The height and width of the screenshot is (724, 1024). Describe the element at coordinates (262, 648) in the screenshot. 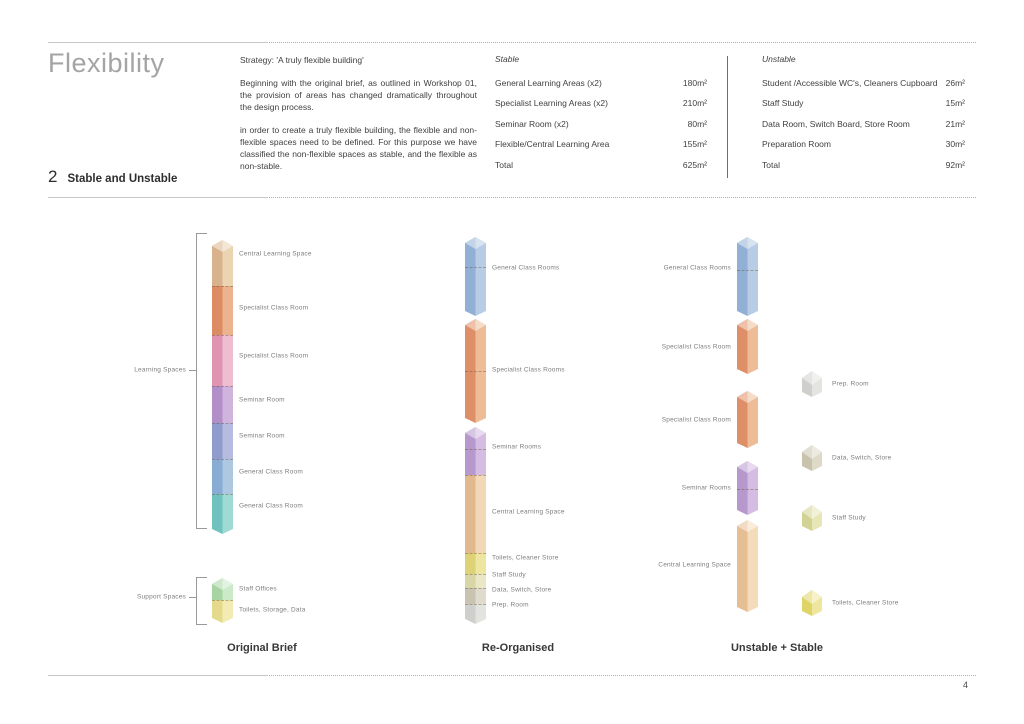

I see `tower-caption: Original Brief` at that location.